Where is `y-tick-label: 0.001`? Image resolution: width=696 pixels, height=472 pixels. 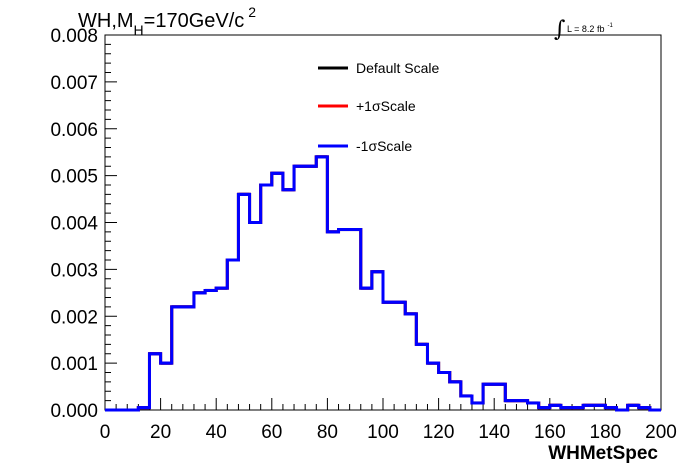 y-tick-label: 0.001 is located at coordinates (74, 364).